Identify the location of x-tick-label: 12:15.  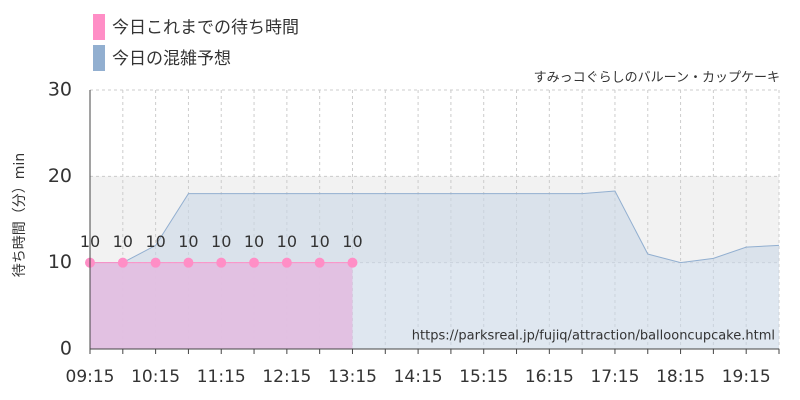
(286, 377).